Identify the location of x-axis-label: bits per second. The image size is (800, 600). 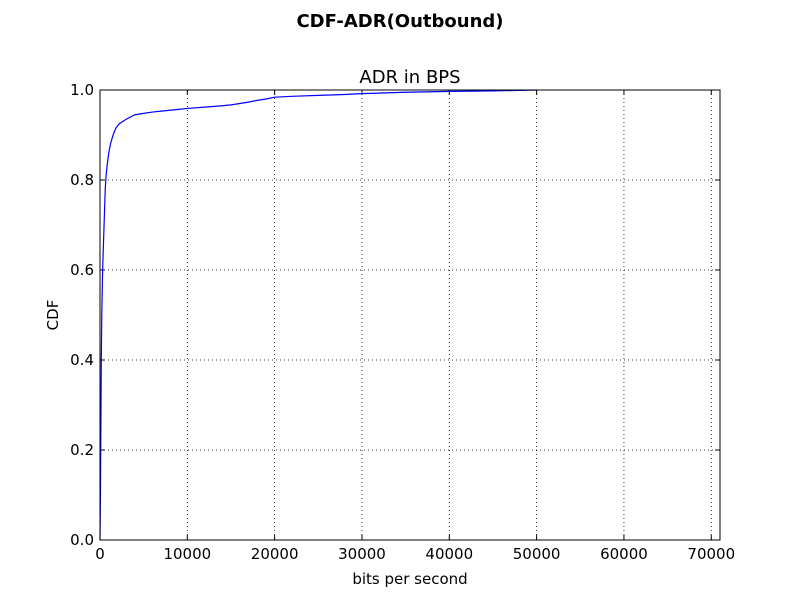
(409, 579).